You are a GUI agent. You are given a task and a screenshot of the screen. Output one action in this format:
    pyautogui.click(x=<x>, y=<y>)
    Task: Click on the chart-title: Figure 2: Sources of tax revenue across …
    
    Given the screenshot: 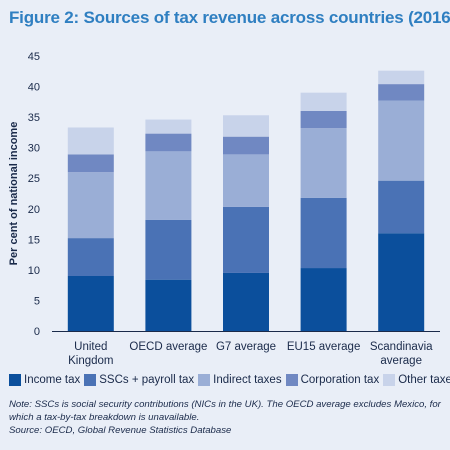 What is the action you would take?
    pyautogui.click(x=229, y=17)
    